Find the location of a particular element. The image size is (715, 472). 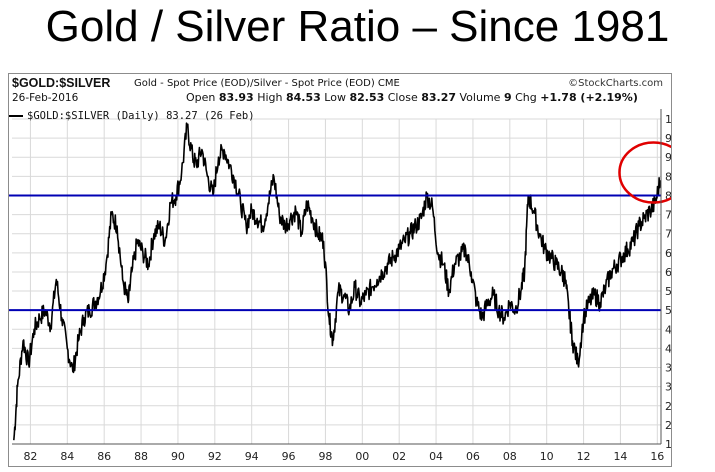

x-tick-label: 10 is located at coordinates (547, 456).